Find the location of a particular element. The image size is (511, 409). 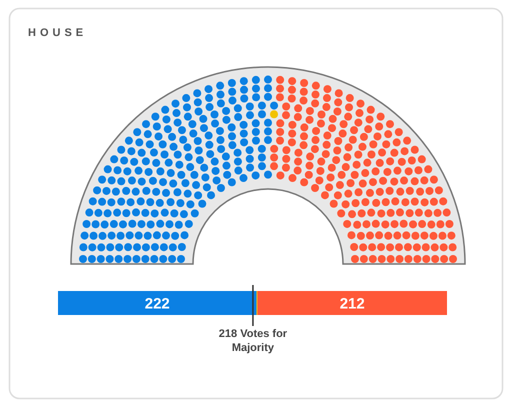

ref-line-label: 218 Votes for Majority is located at coordinates (253, 341).